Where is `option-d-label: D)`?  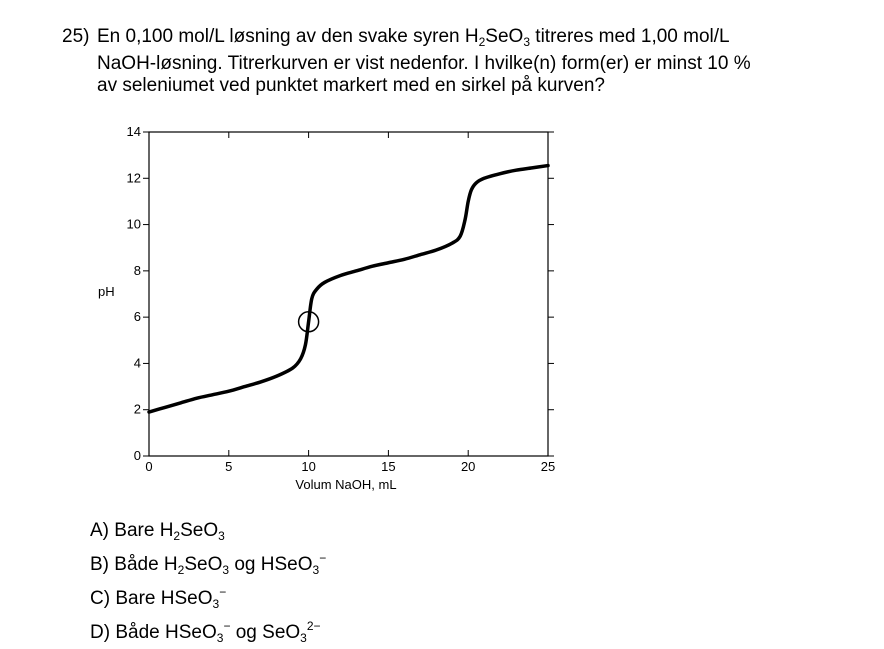 option-d-label: D) is located at coordinates (100, 632).